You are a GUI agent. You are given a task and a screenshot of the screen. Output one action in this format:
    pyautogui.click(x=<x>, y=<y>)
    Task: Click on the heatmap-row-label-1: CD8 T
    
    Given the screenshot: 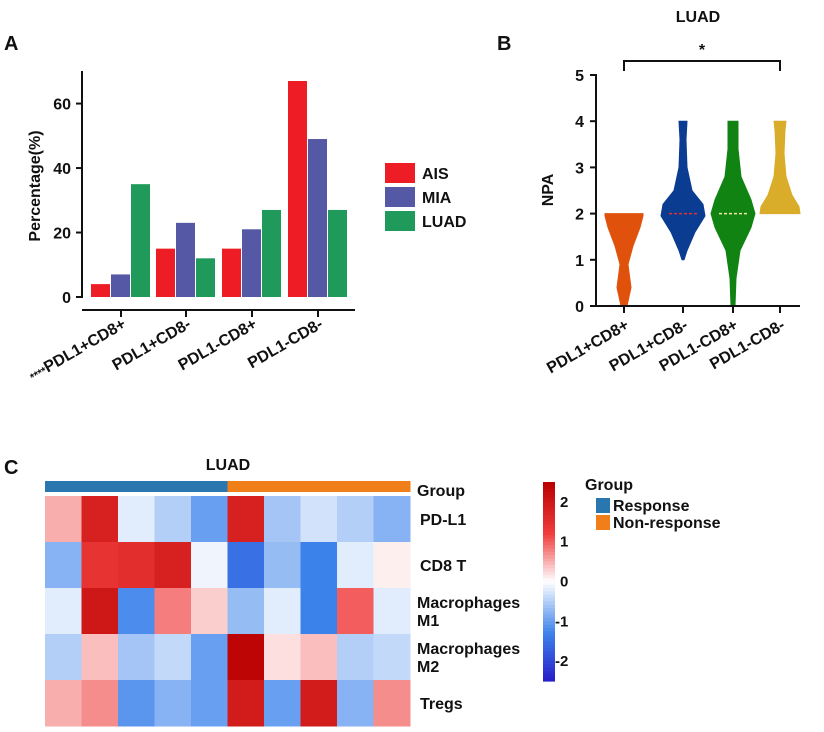 What is the action you would take?
    pyautogui.click(x=443, y=566)
    